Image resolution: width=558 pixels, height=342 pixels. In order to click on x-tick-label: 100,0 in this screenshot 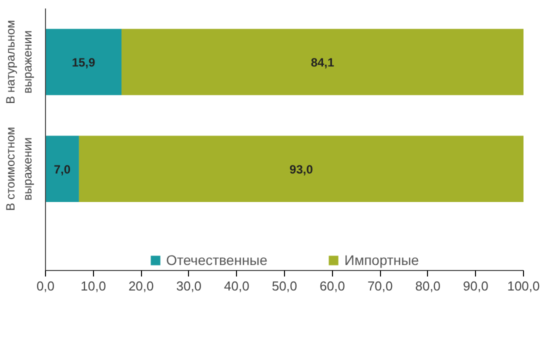, I will do `click(523, 286)`.